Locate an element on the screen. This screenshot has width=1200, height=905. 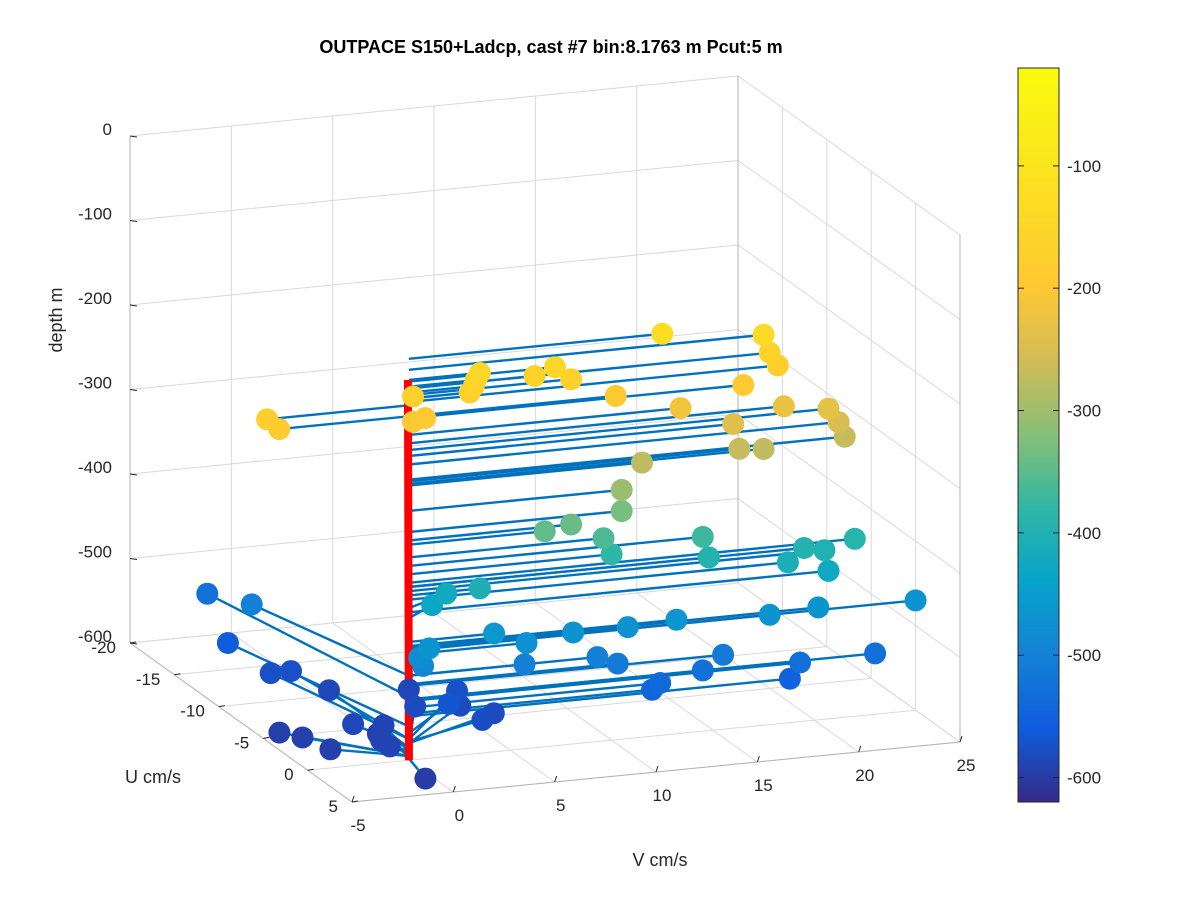
y-tick-label: -10 is located at coordinates (192, 711).